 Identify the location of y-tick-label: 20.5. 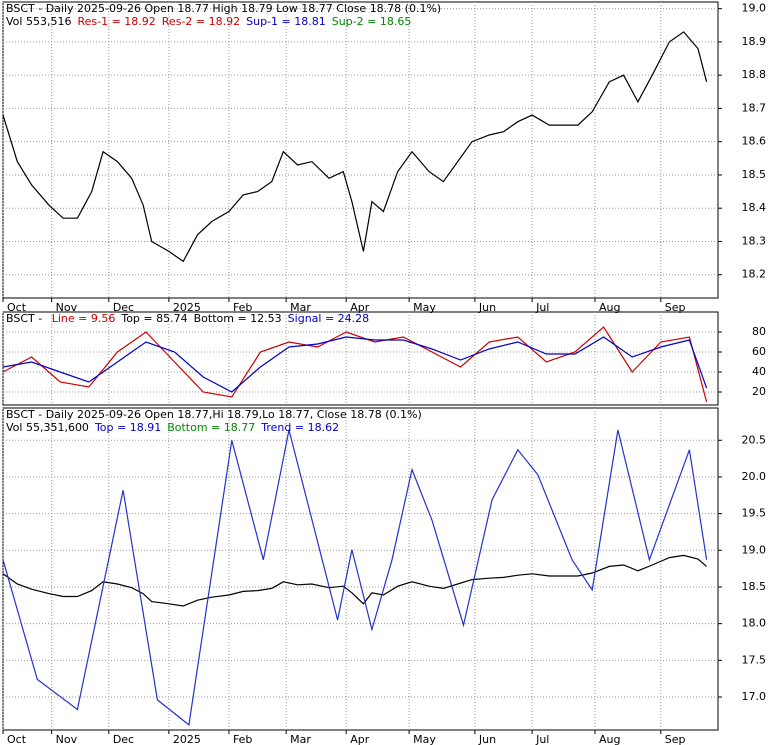
(754, 439).